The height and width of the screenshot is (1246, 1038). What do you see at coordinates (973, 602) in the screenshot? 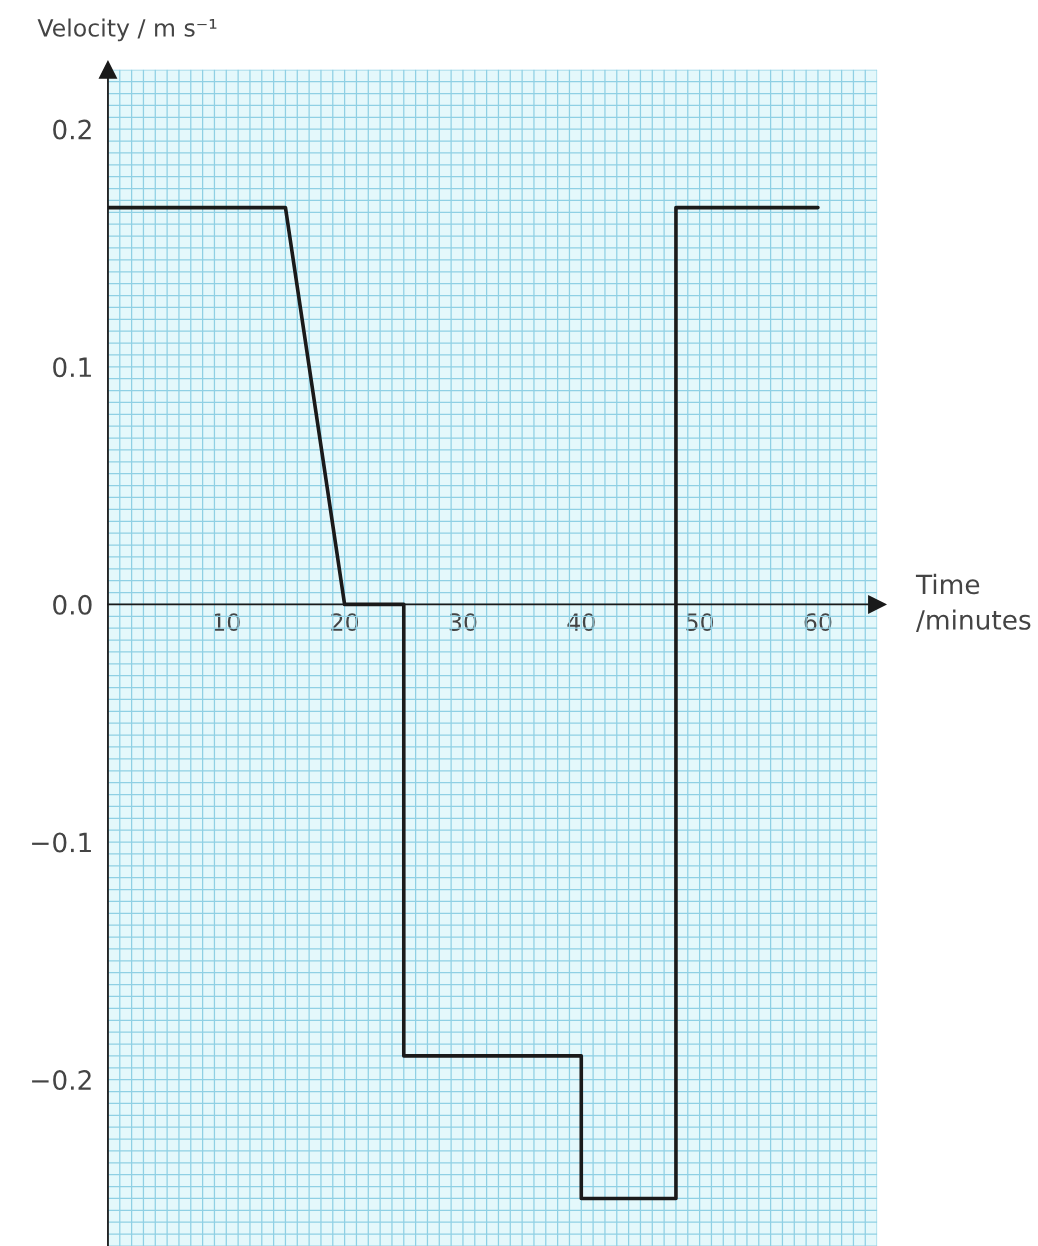
I see `x-axis-title: Time /minutes` at bounding box center [973, 602].